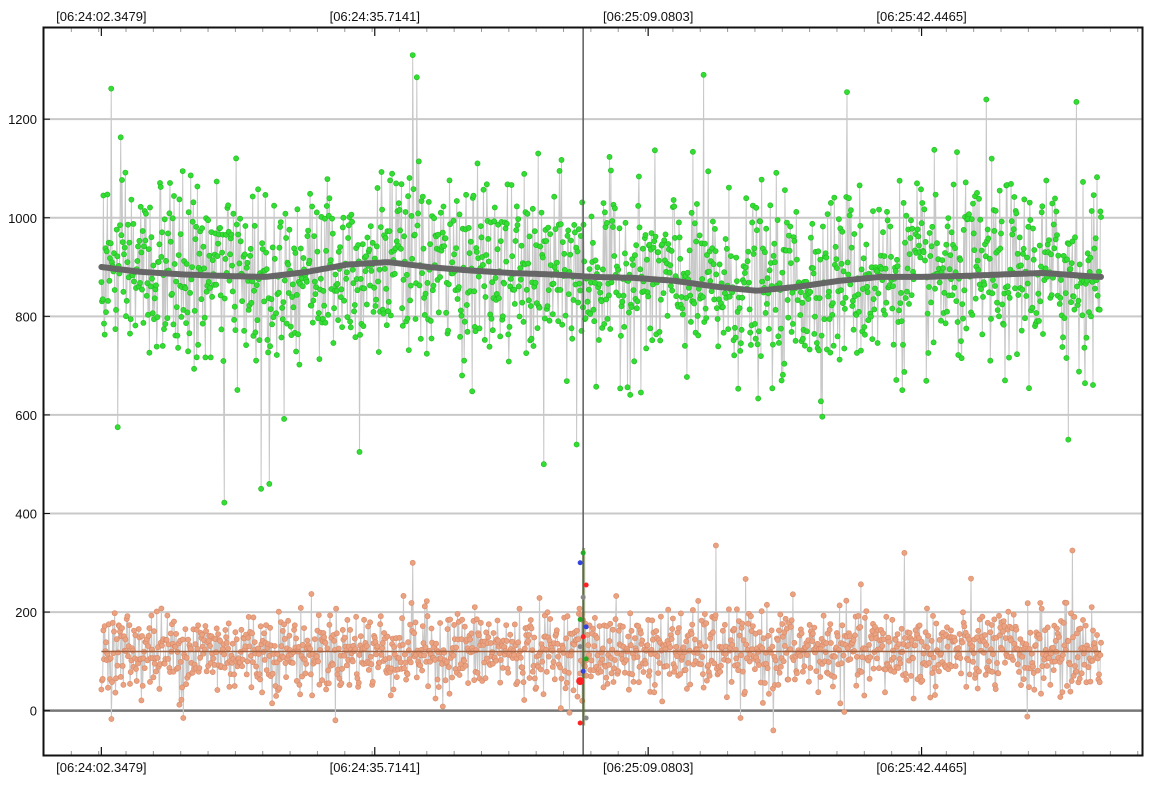  What do you see at coordinates (580, 647) in the screenshot?
I see `cursor-marker` at bounding box center [580, 647].